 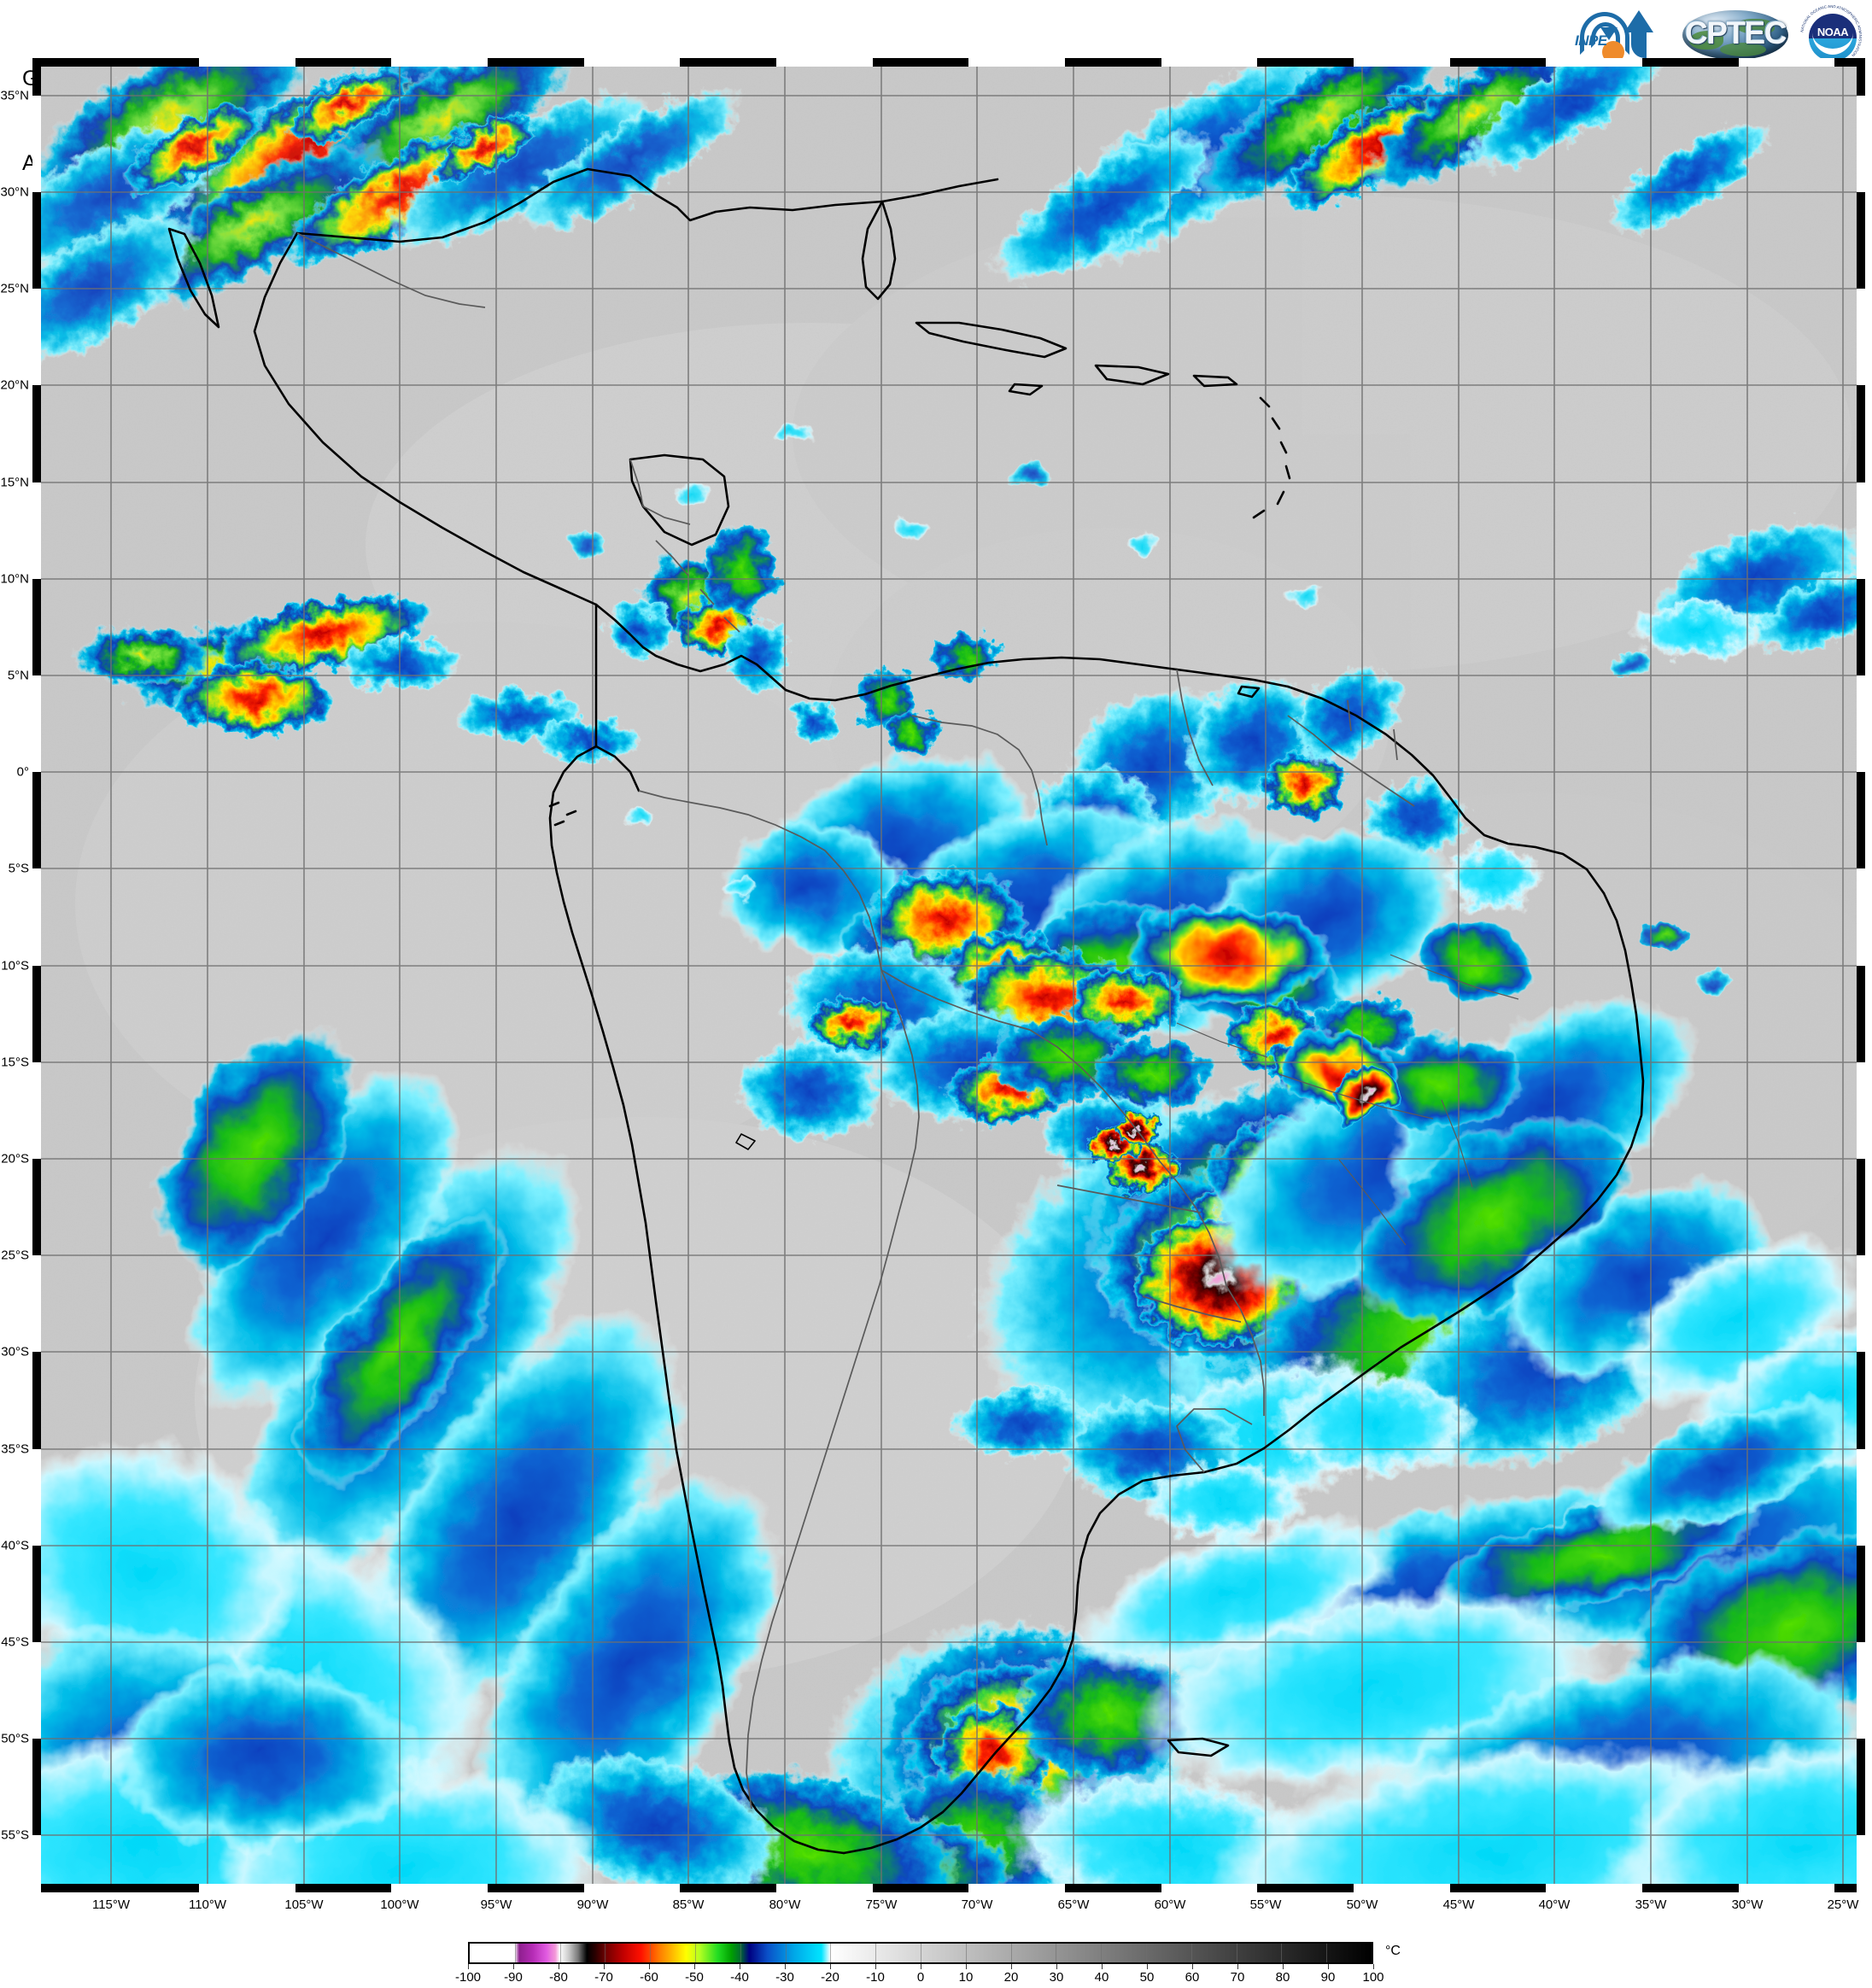 I want to click on cptec-globe-icon, so click(x=1735, y=35).